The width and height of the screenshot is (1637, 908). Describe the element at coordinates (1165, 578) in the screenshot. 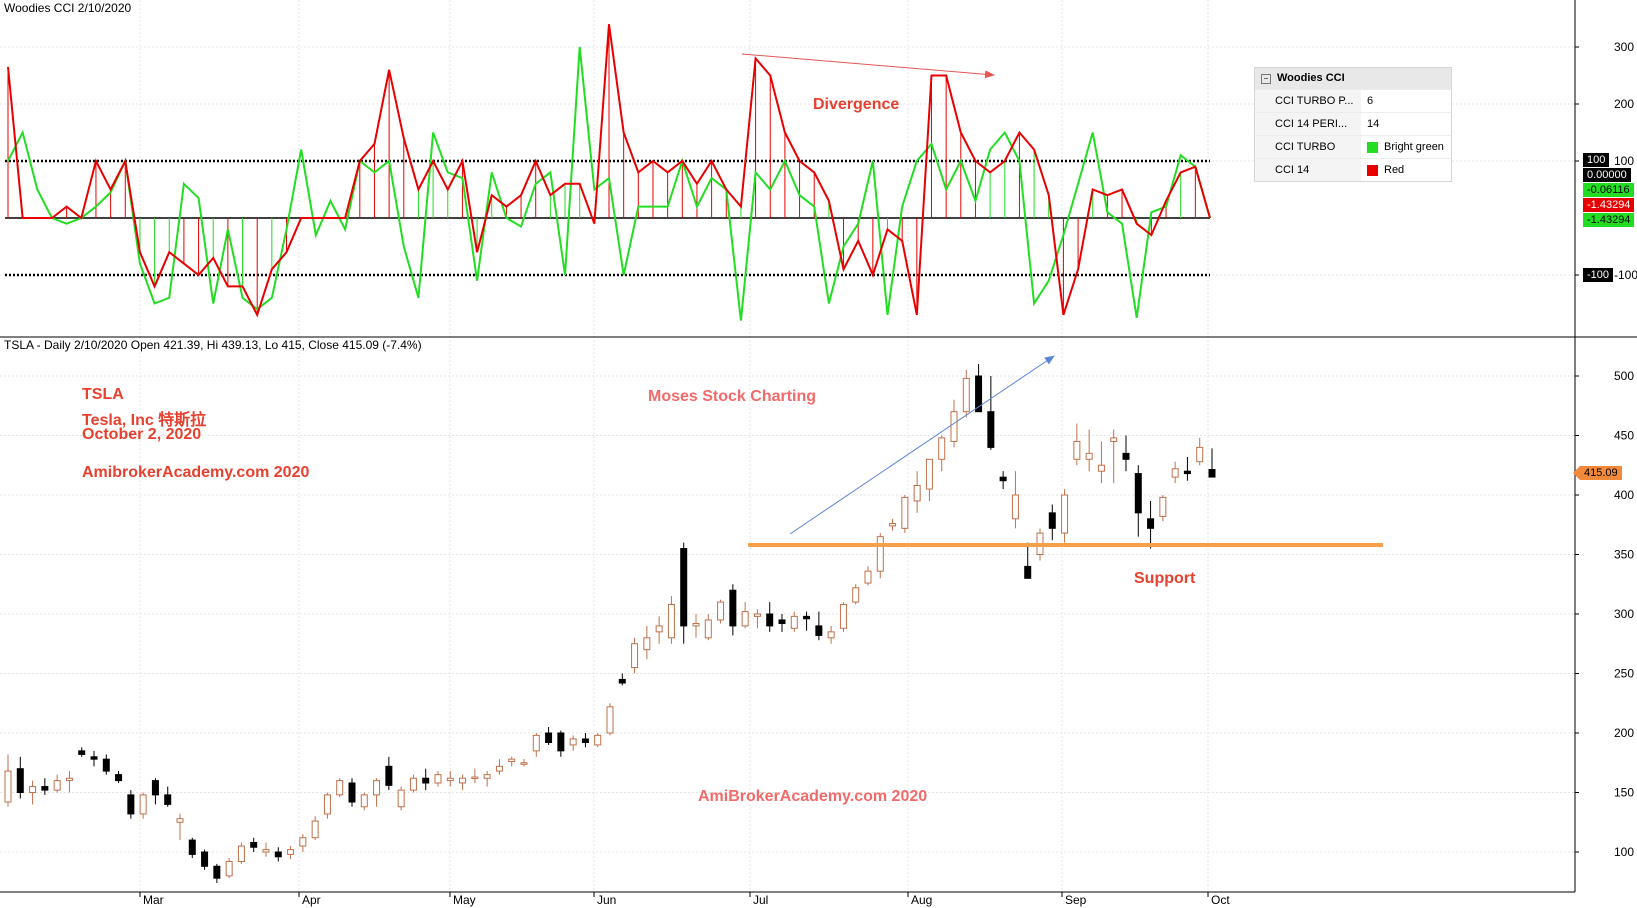

I see `support-label: Support` at that location.